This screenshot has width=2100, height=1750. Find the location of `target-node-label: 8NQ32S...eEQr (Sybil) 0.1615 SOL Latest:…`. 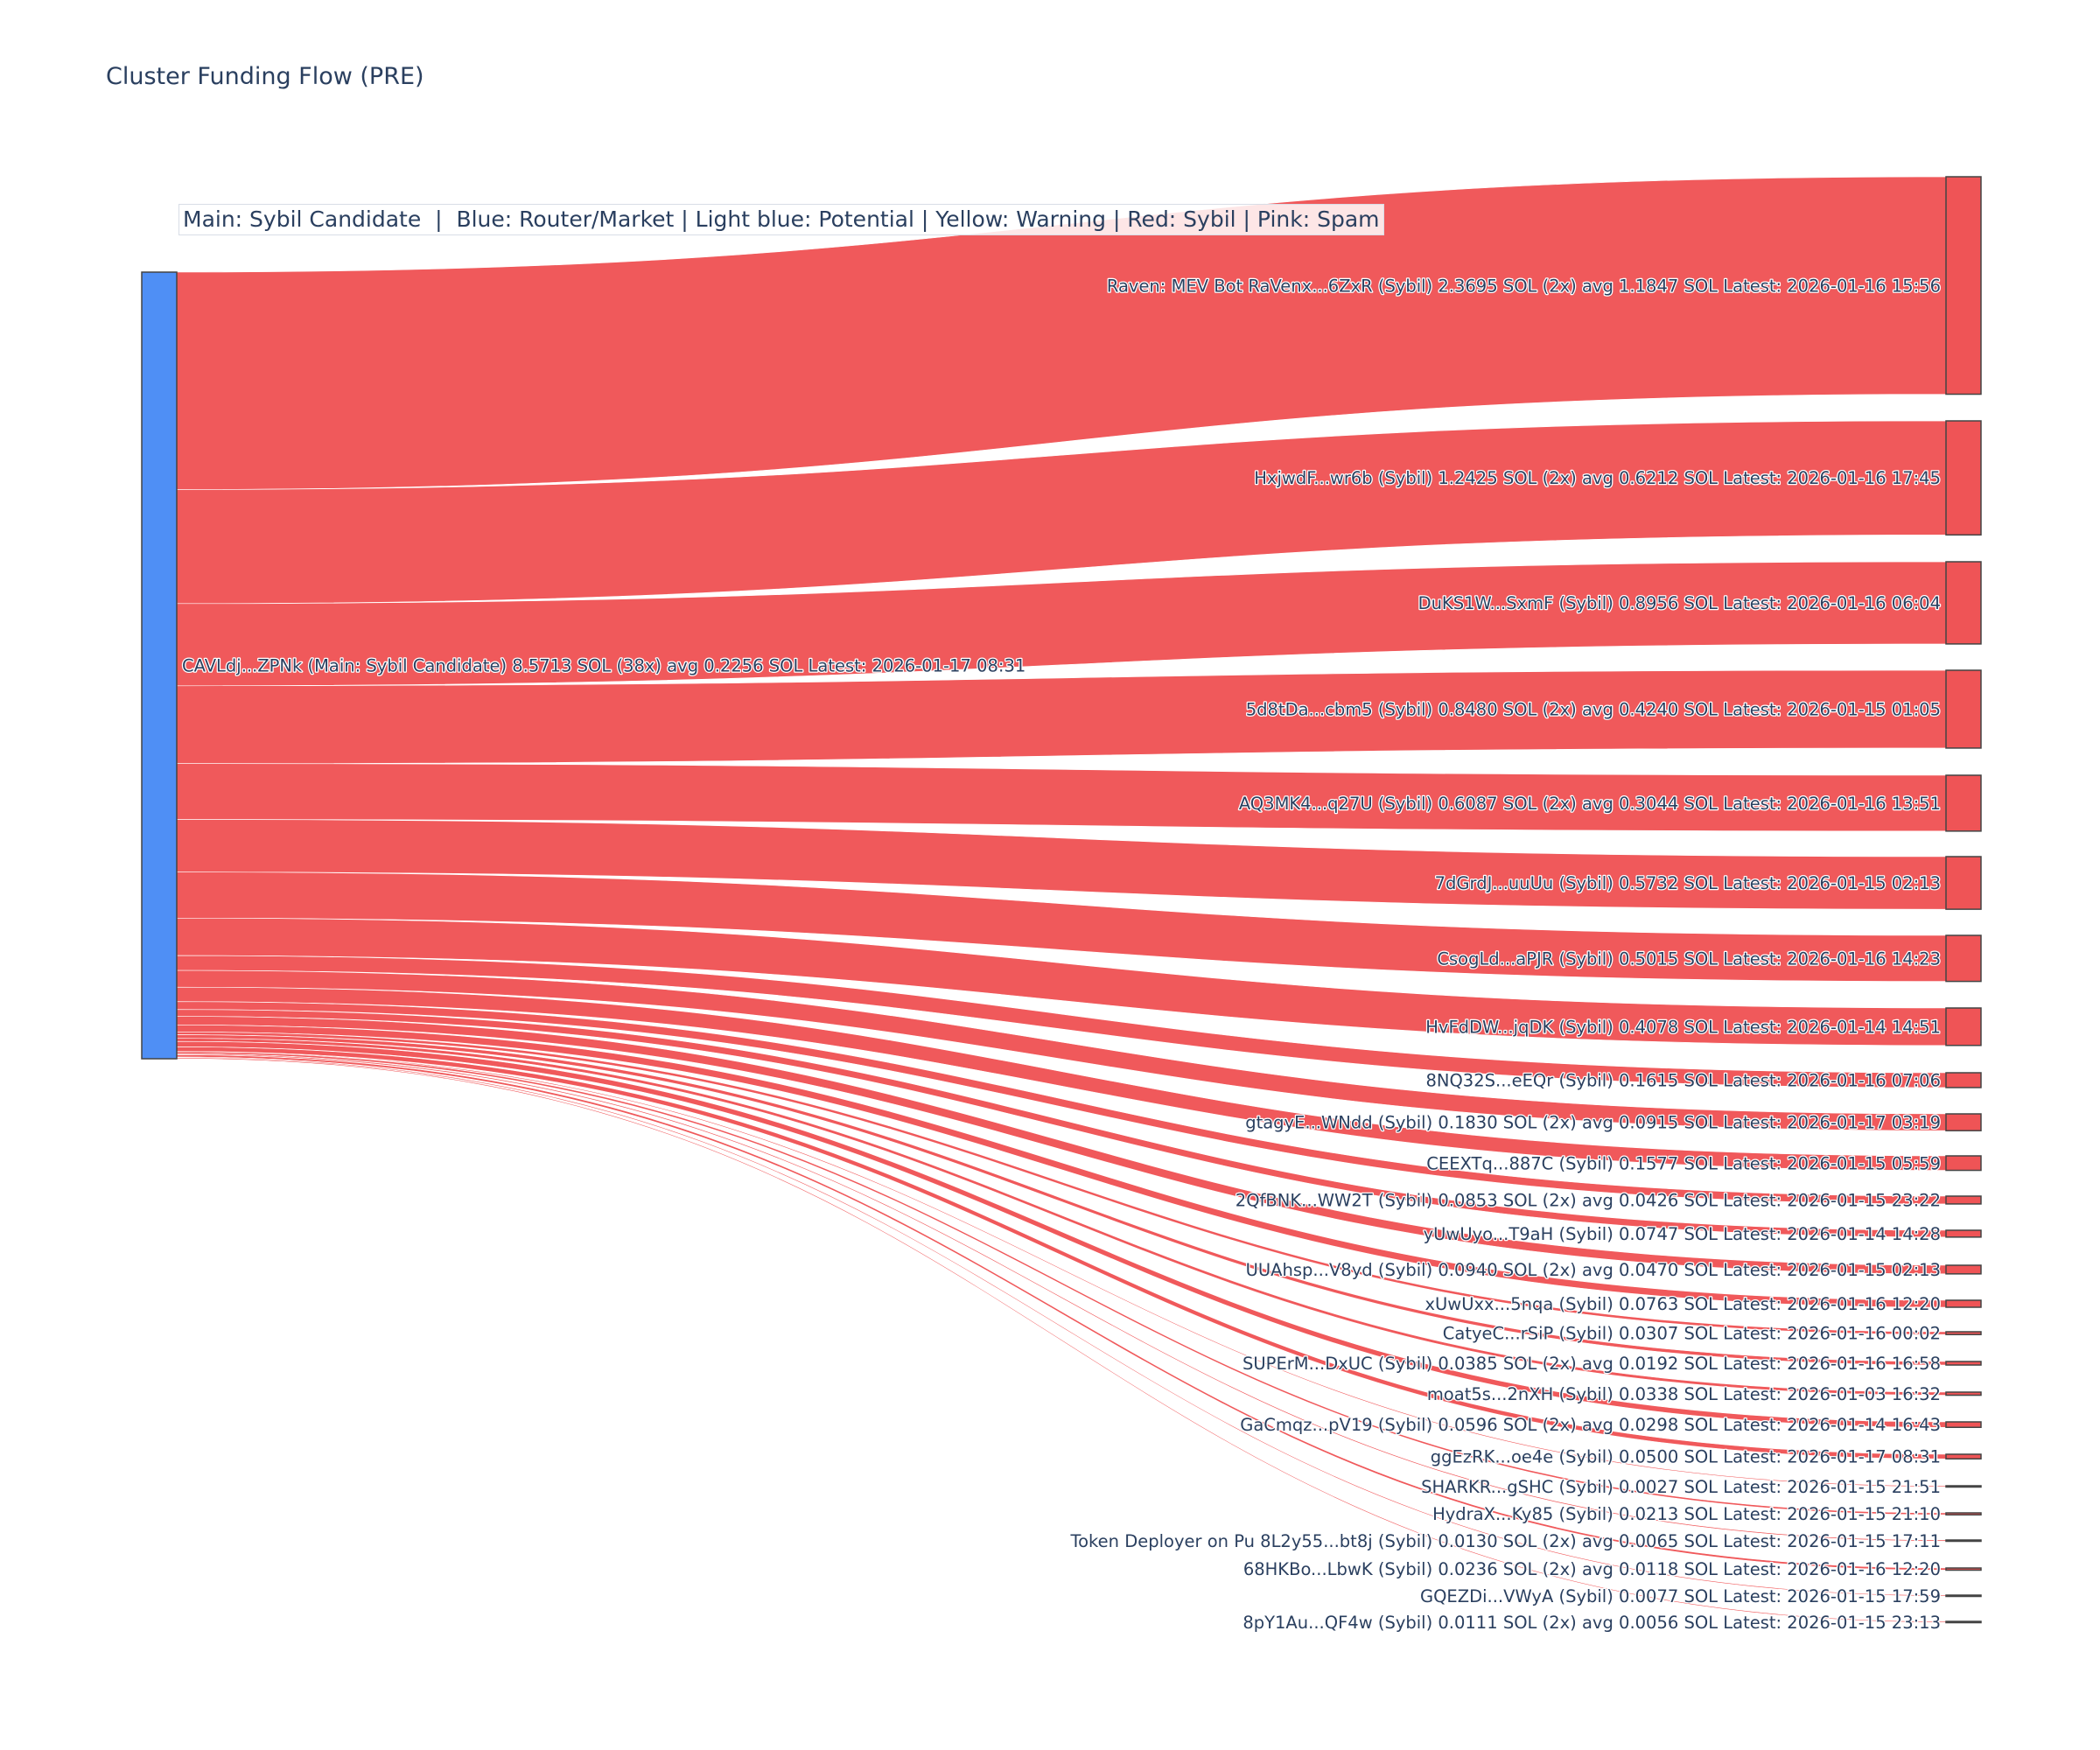

target-node-label: 8NQ32S...eEQr (Sybil) 0.1615 SOL Latest:… is located at coordinates (1683, 1080).